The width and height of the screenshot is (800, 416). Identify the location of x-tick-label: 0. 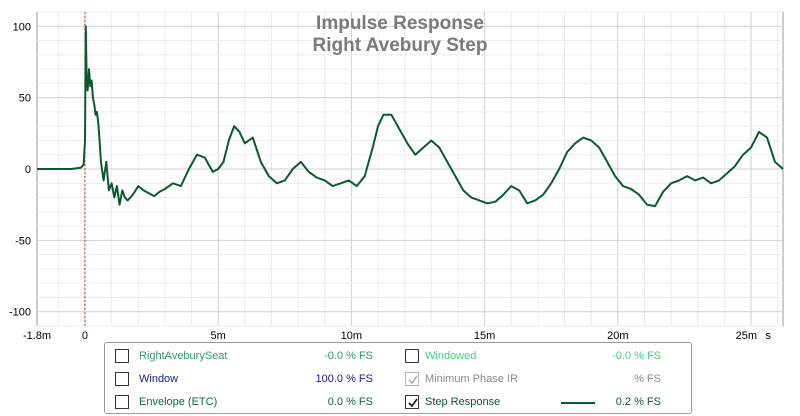
(85, 335).